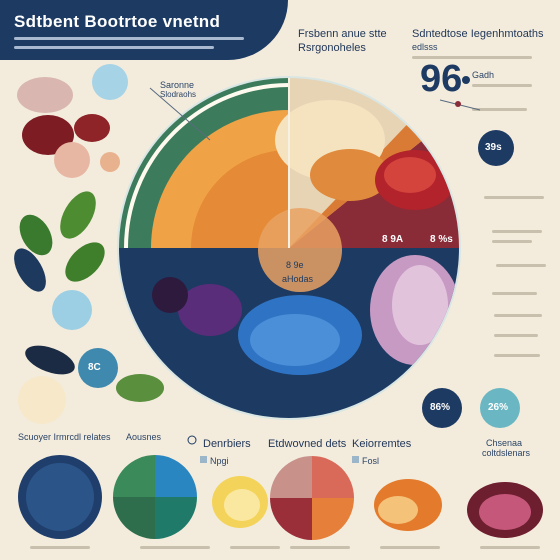  What do you see at coordinates (483, 75) in the screenshot?
I see `big-stat-label: Gadh` at bounding box center [483, 75].